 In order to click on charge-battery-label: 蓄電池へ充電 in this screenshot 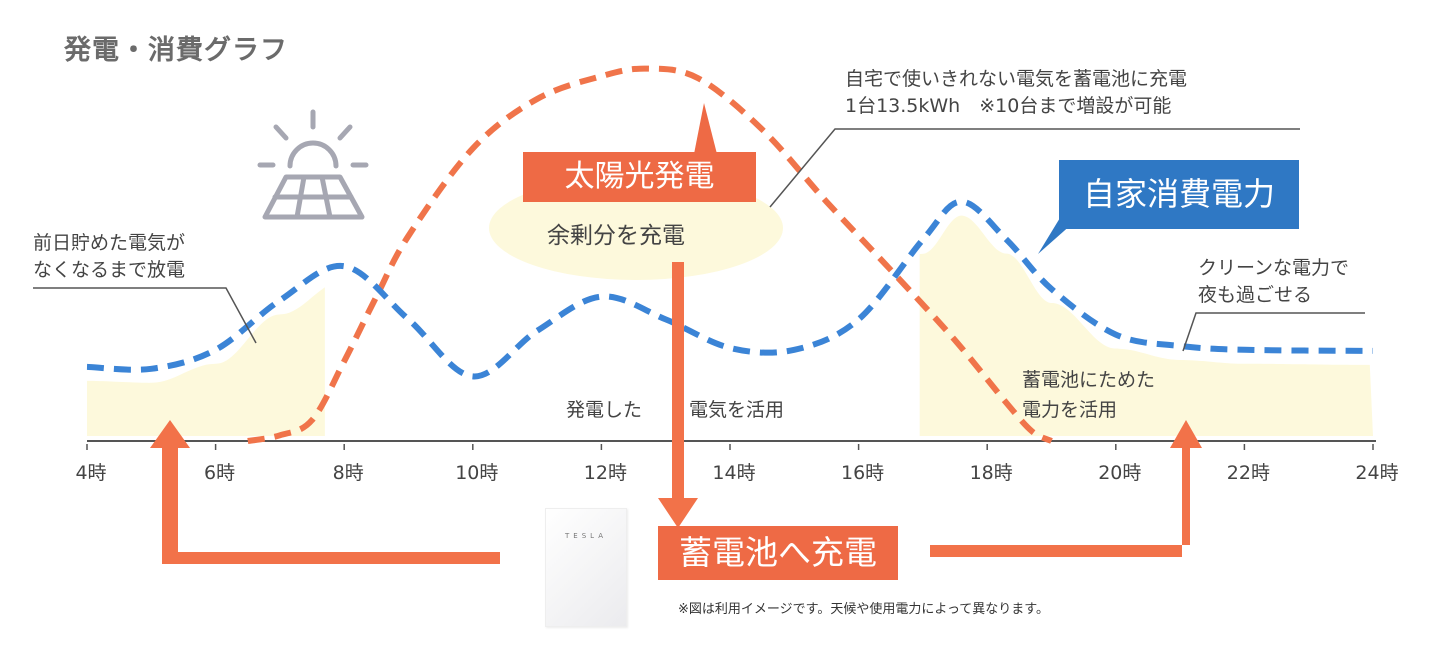, I will do `click(778, 553)`.